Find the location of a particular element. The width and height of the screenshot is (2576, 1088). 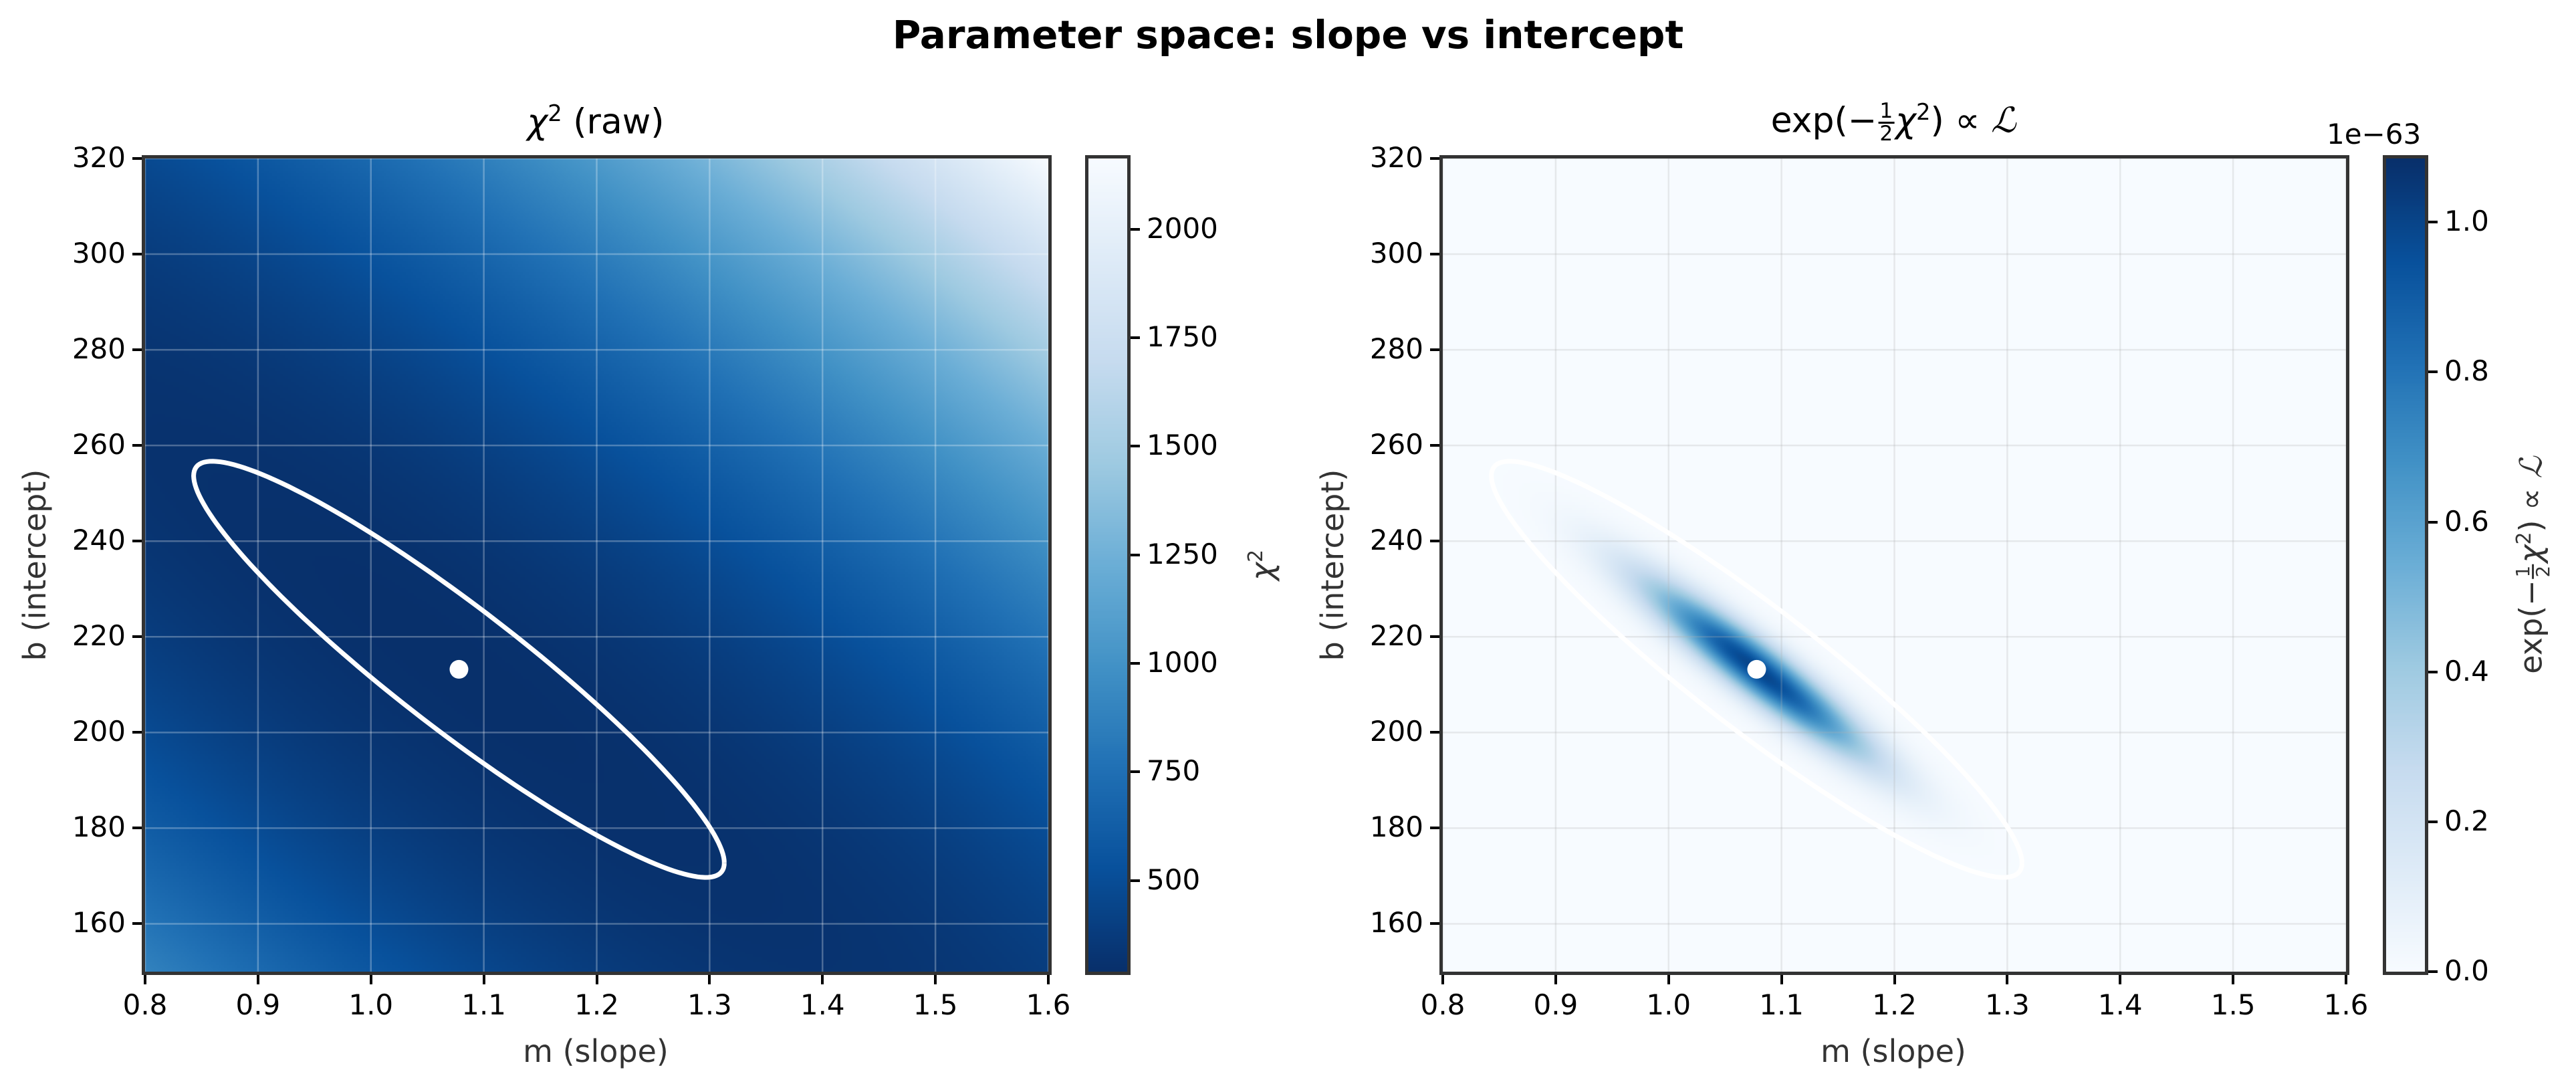

likelihood-colorbar-gradient is located at coordinates (2405, 565).